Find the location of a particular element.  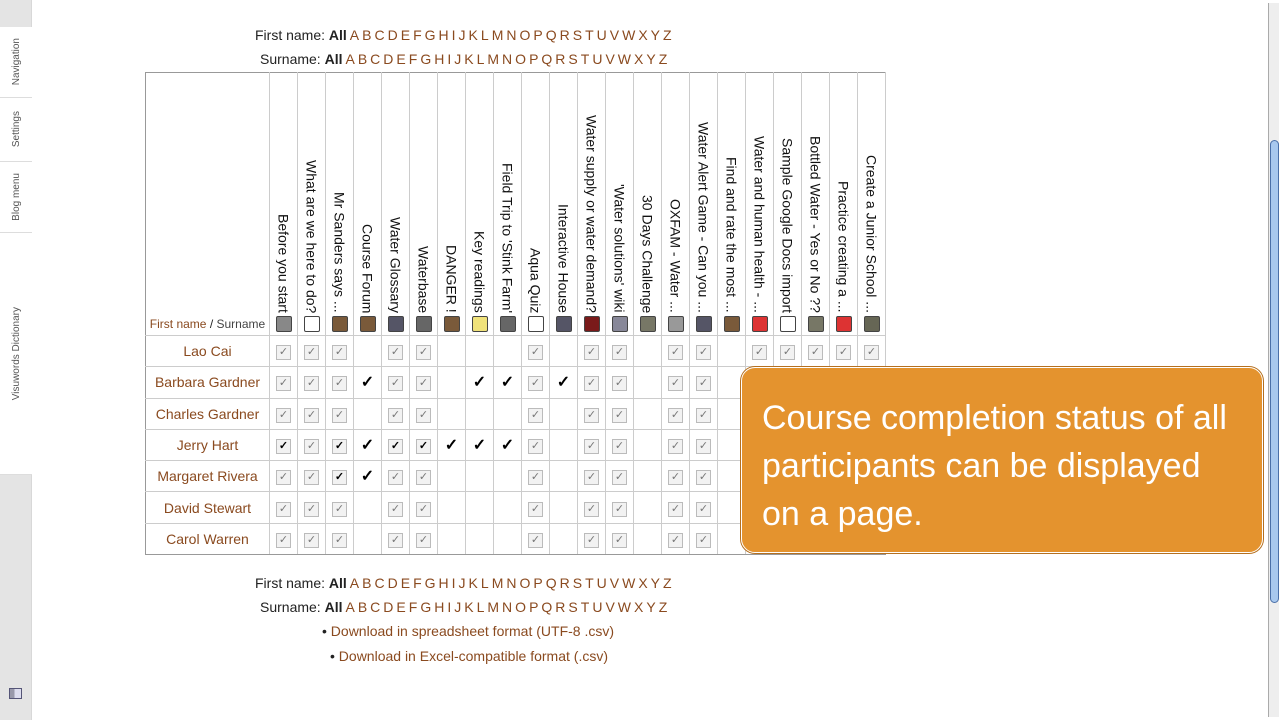

dock-tab-navigation: Navigation is located at coordinates (16, 62).